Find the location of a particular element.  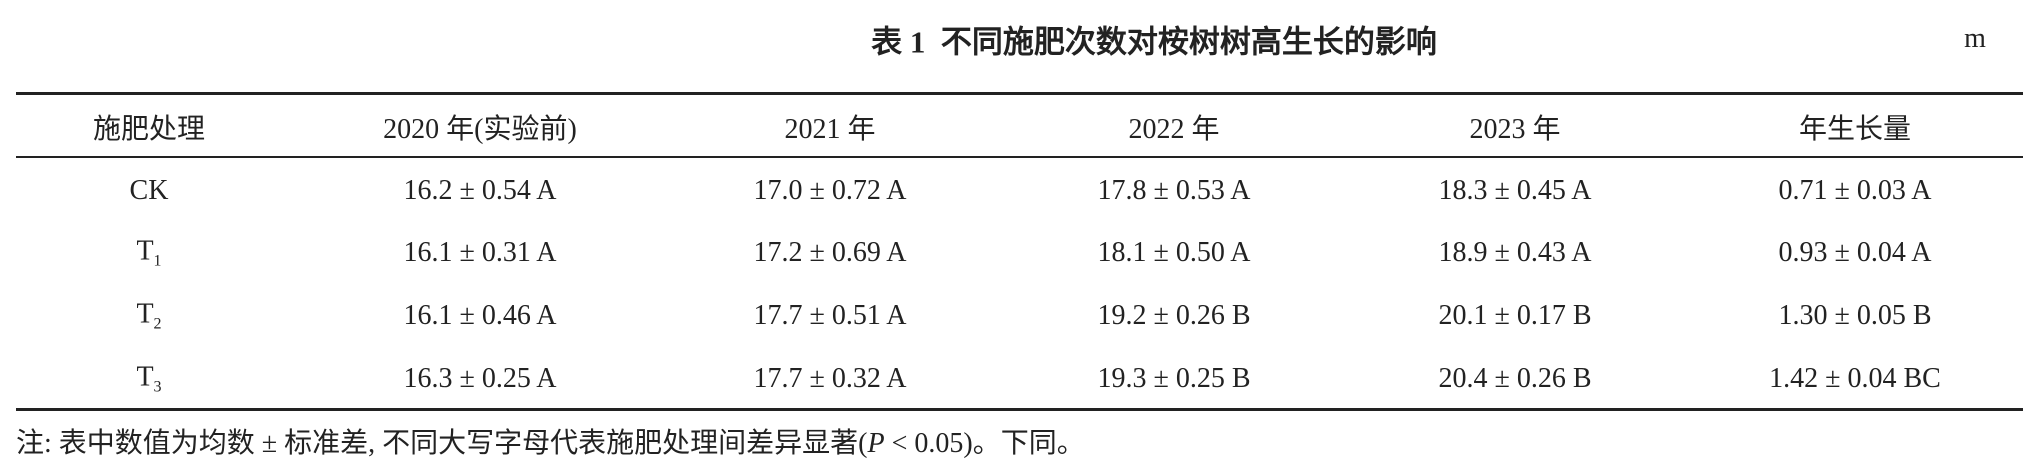

header-cell: 2023 年 is located at coordinates (1515, 129).